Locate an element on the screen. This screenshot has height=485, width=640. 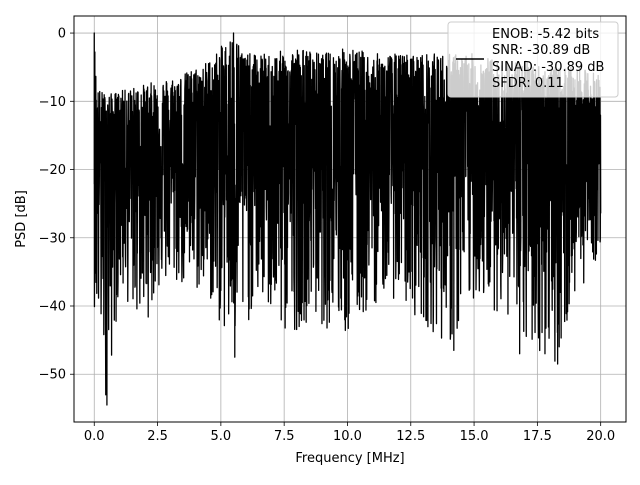
x-tick-label: 17.5 is located at coordinates (537, 436).